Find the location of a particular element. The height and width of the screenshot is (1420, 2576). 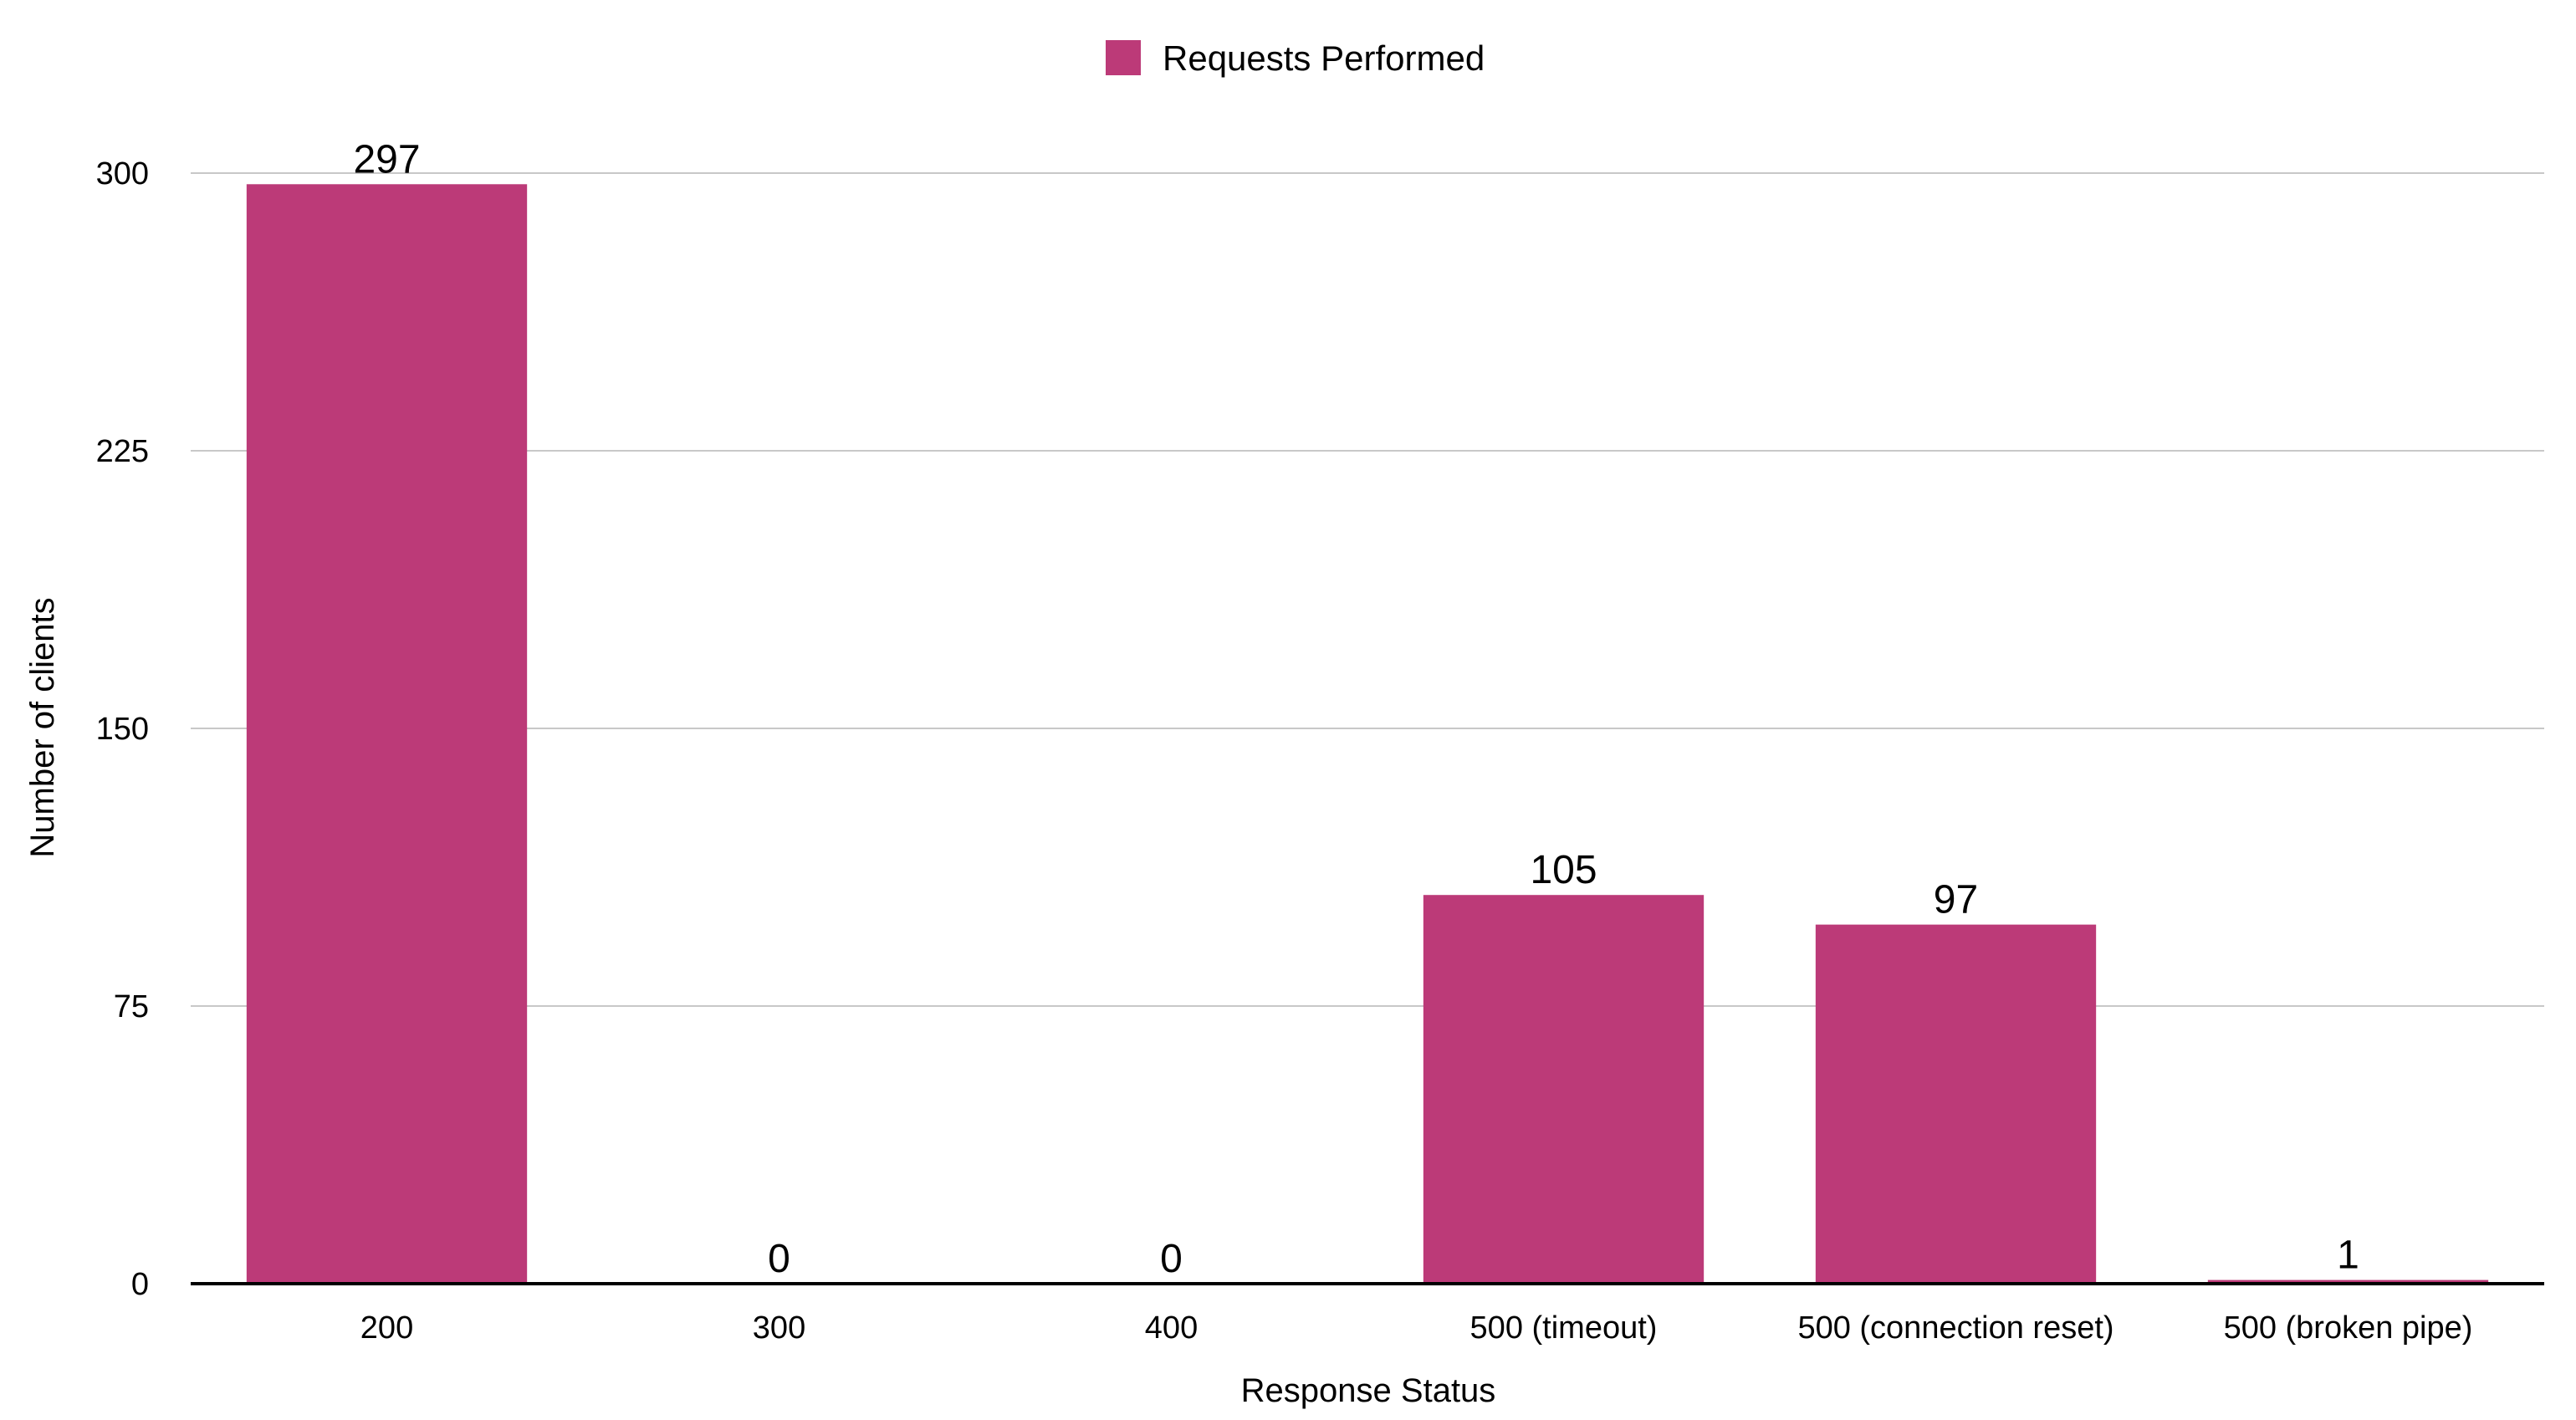

y-tick-label-150: 150 is located at coordinates (122, 729).